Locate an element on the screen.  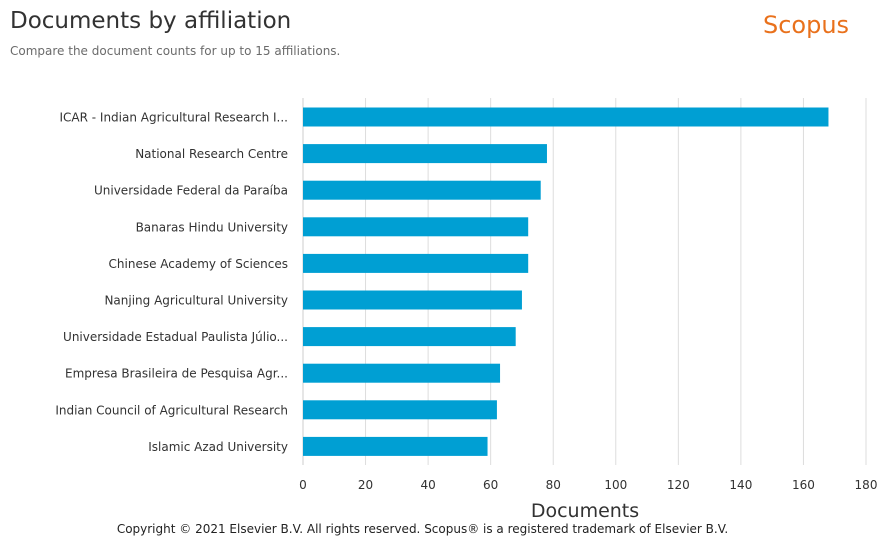
category-label: Chinese Academy of Sciences is located at coordinates (198, 264).